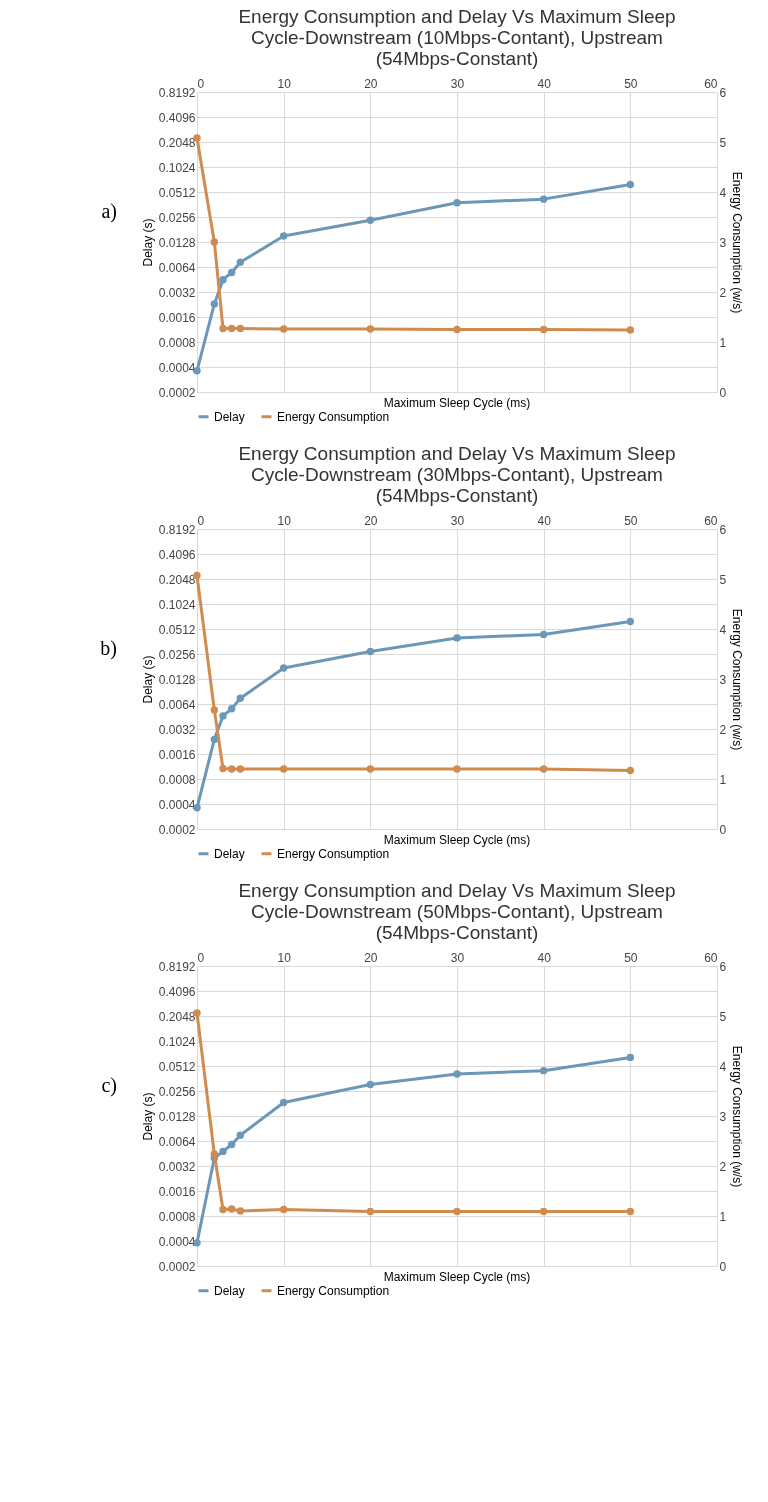 This screenshot has width=768, height=1502. I want to click on text: a), so click(109, 211).